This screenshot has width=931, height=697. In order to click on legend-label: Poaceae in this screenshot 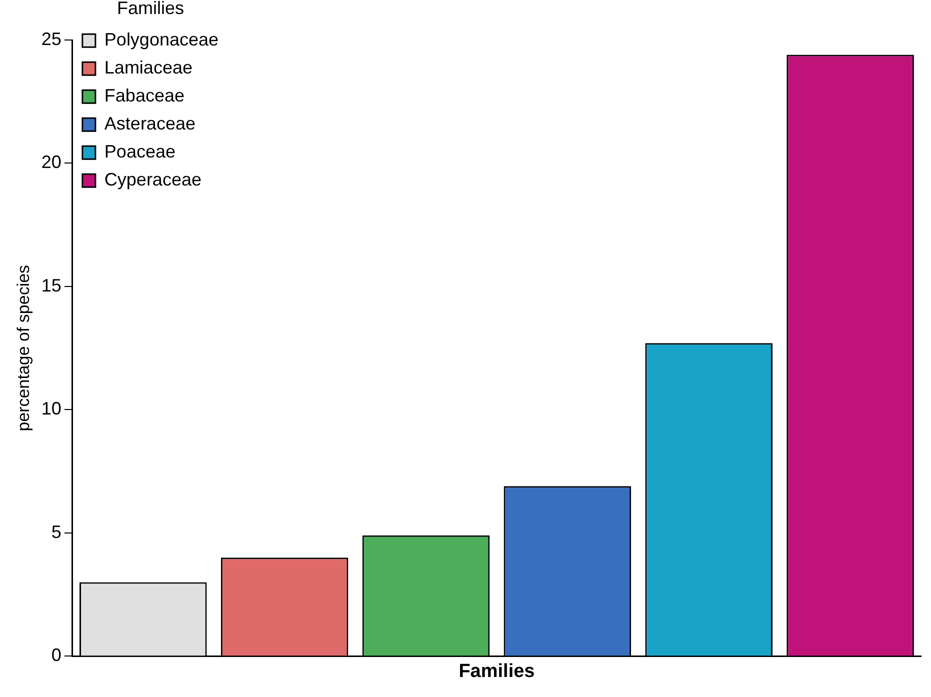, I will do `click(140, 152)`.